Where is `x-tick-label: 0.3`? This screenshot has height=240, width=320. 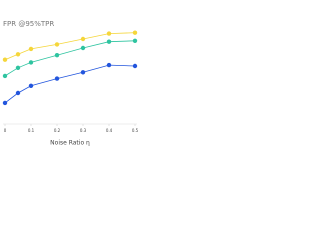 x-tick-label: 0.3 is located at coordinates (83, 130).